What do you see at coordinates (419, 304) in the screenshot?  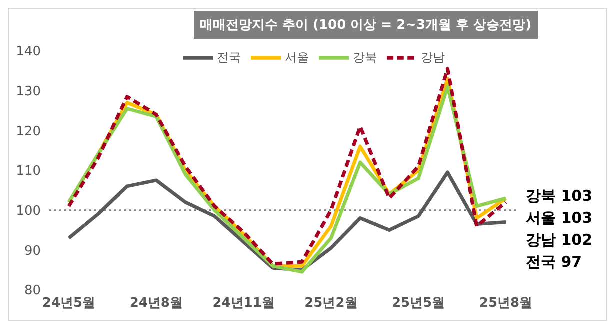 I see `x-tick-label: 25년5월` at bounding box center [419, 304].